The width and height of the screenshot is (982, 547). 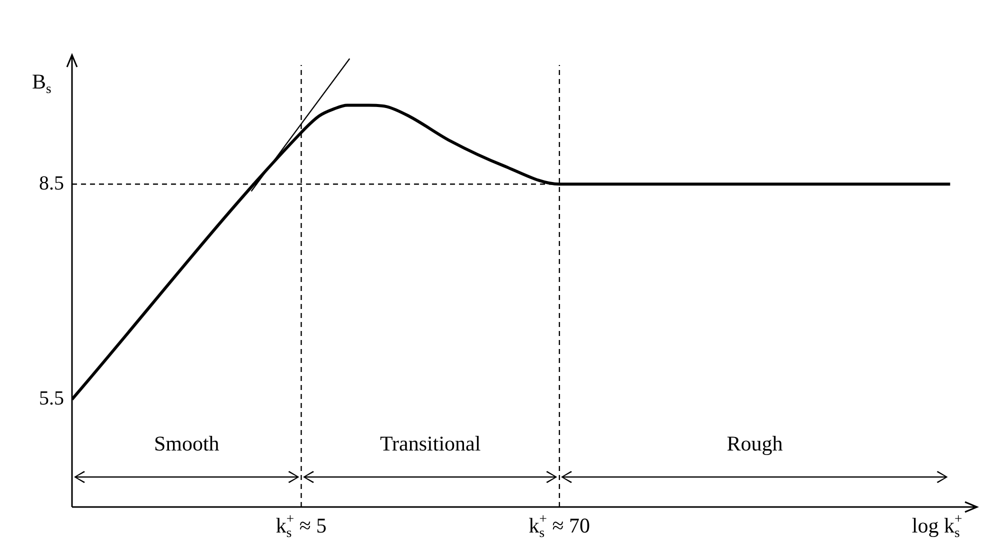 I want to click on annotation: Smooth, so click(x=187, y=444).